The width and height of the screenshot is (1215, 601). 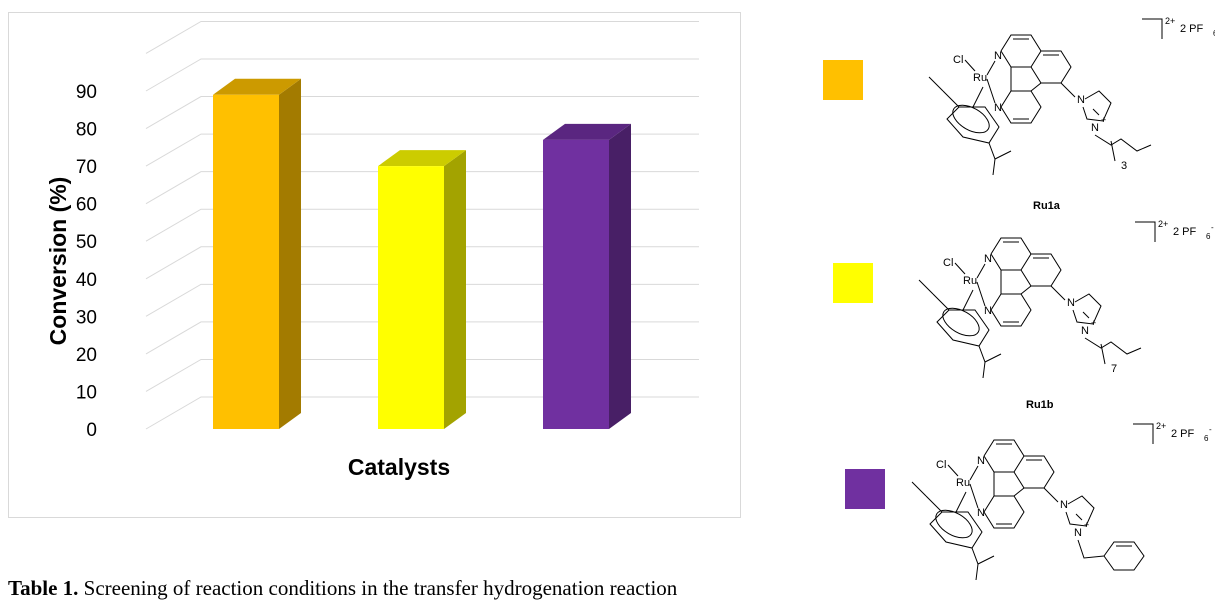 What do you see at coordinates (1192, 29) in the screenshot?
I see `counterion-label: 2 PF` at bounding box center [1192, 29].